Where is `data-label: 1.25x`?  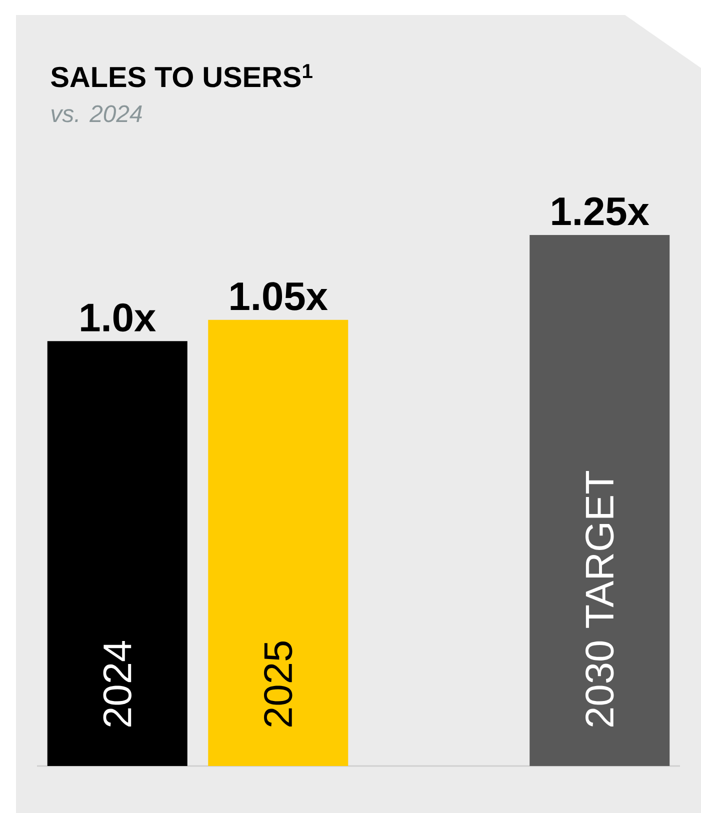 data-label: 1.25x is located at coordinates (601, 211).